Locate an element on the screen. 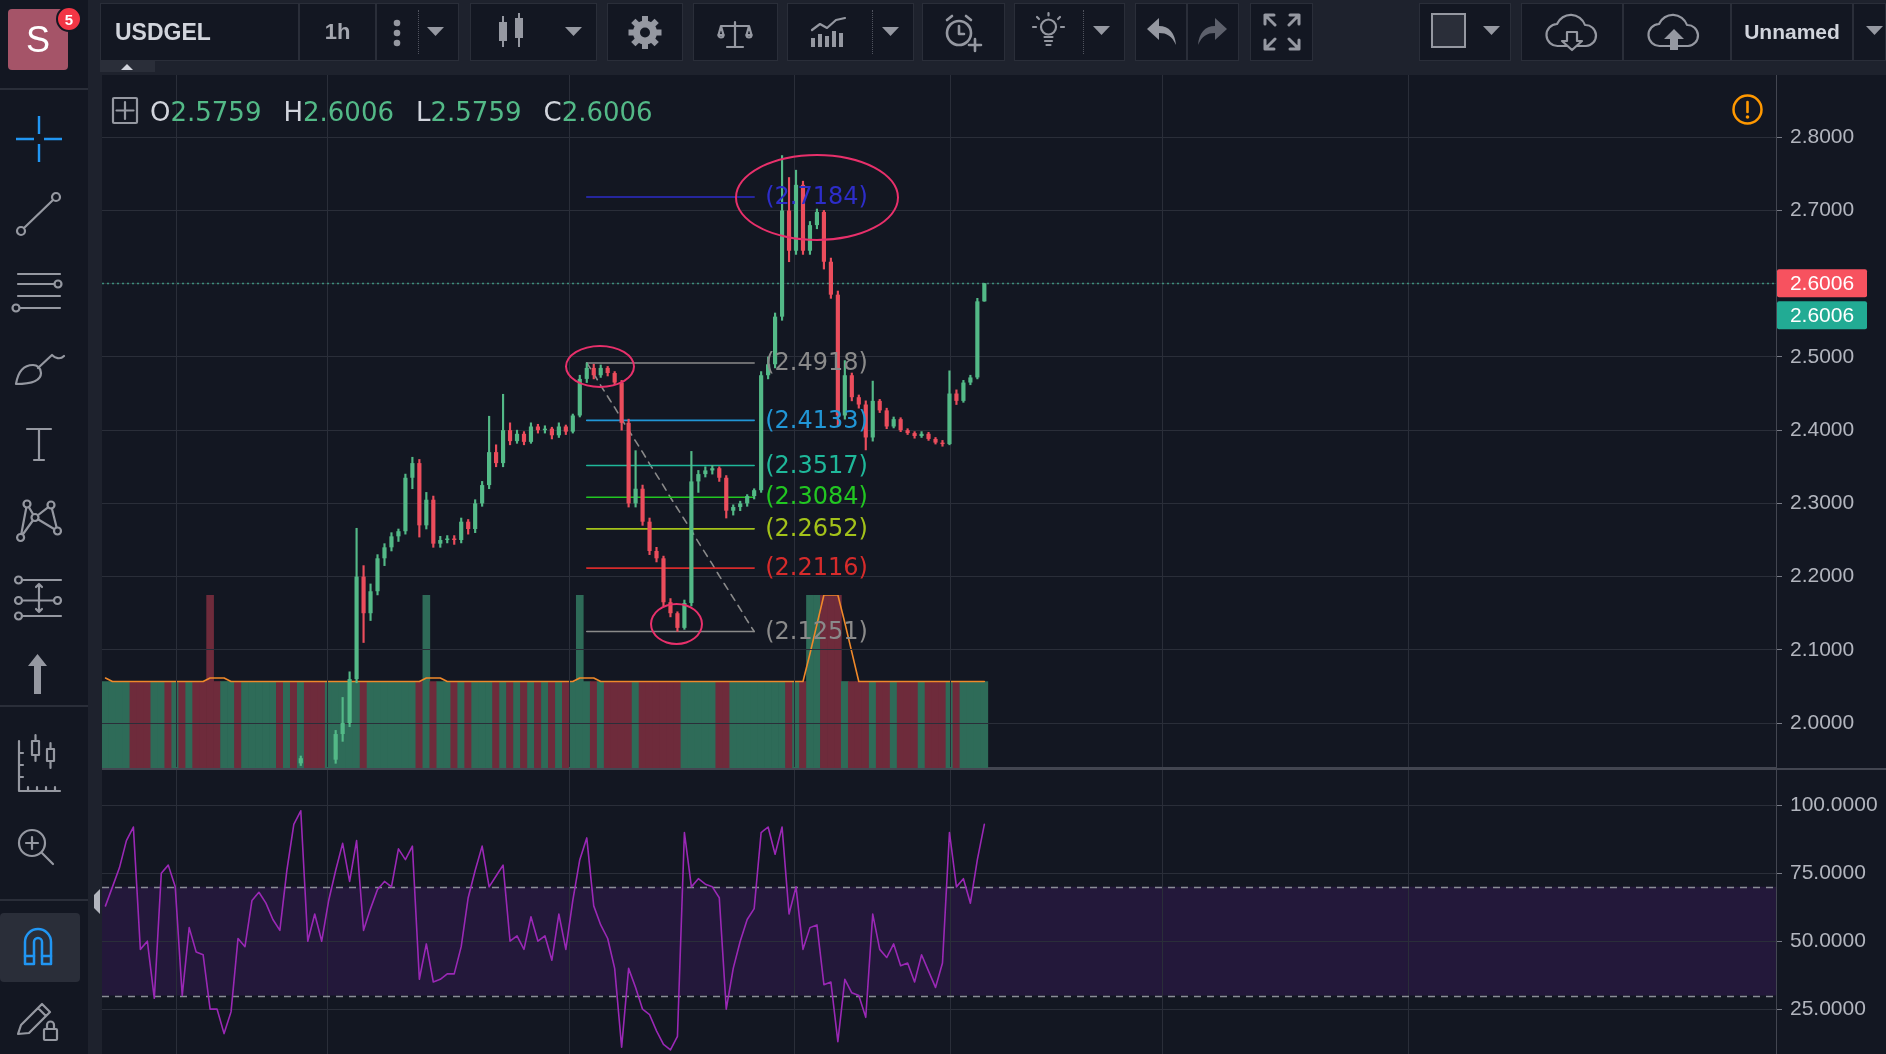  annotation: O2.5759 is located at coordinates (206, 112).